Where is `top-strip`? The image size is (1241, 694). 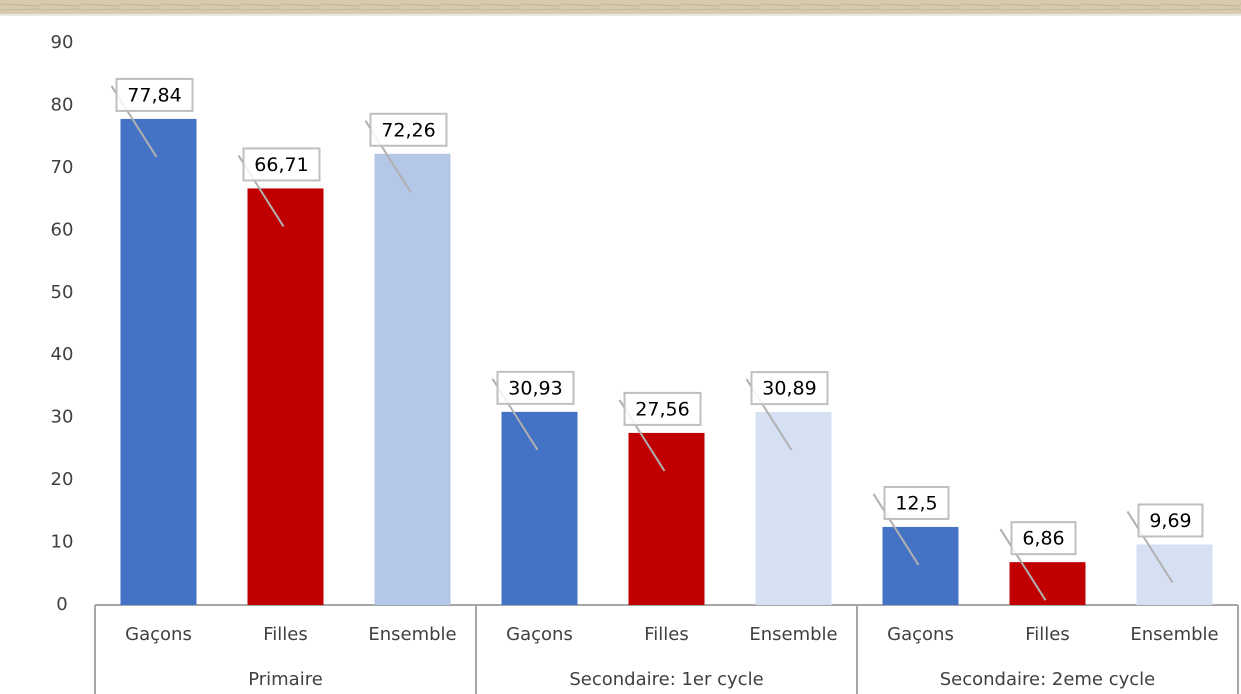 top-strip is located at coordinates (620, 7).